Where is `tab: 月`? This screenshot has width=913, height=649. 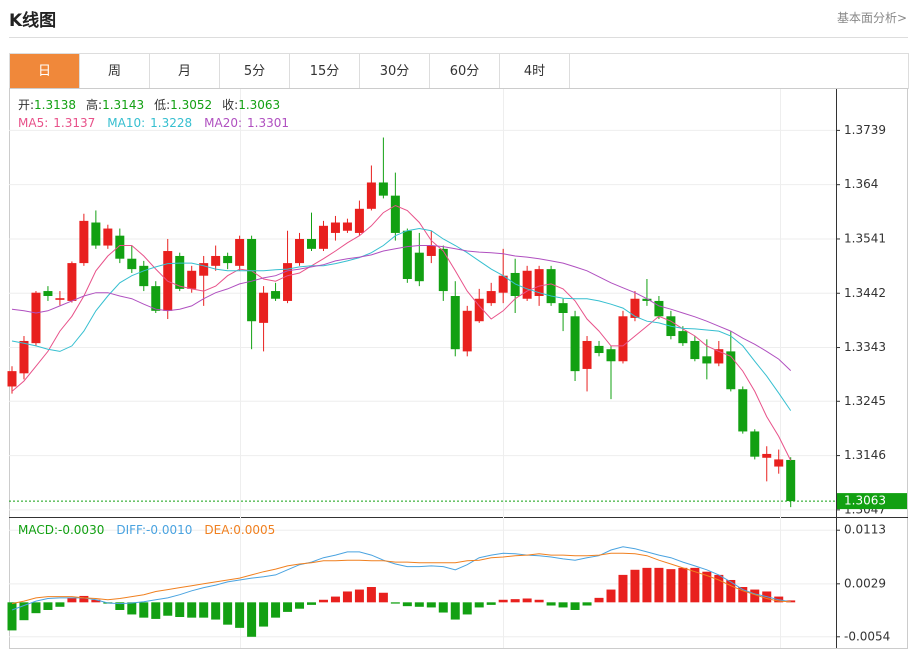
tab: 月 is located at coordinates (185, 71).